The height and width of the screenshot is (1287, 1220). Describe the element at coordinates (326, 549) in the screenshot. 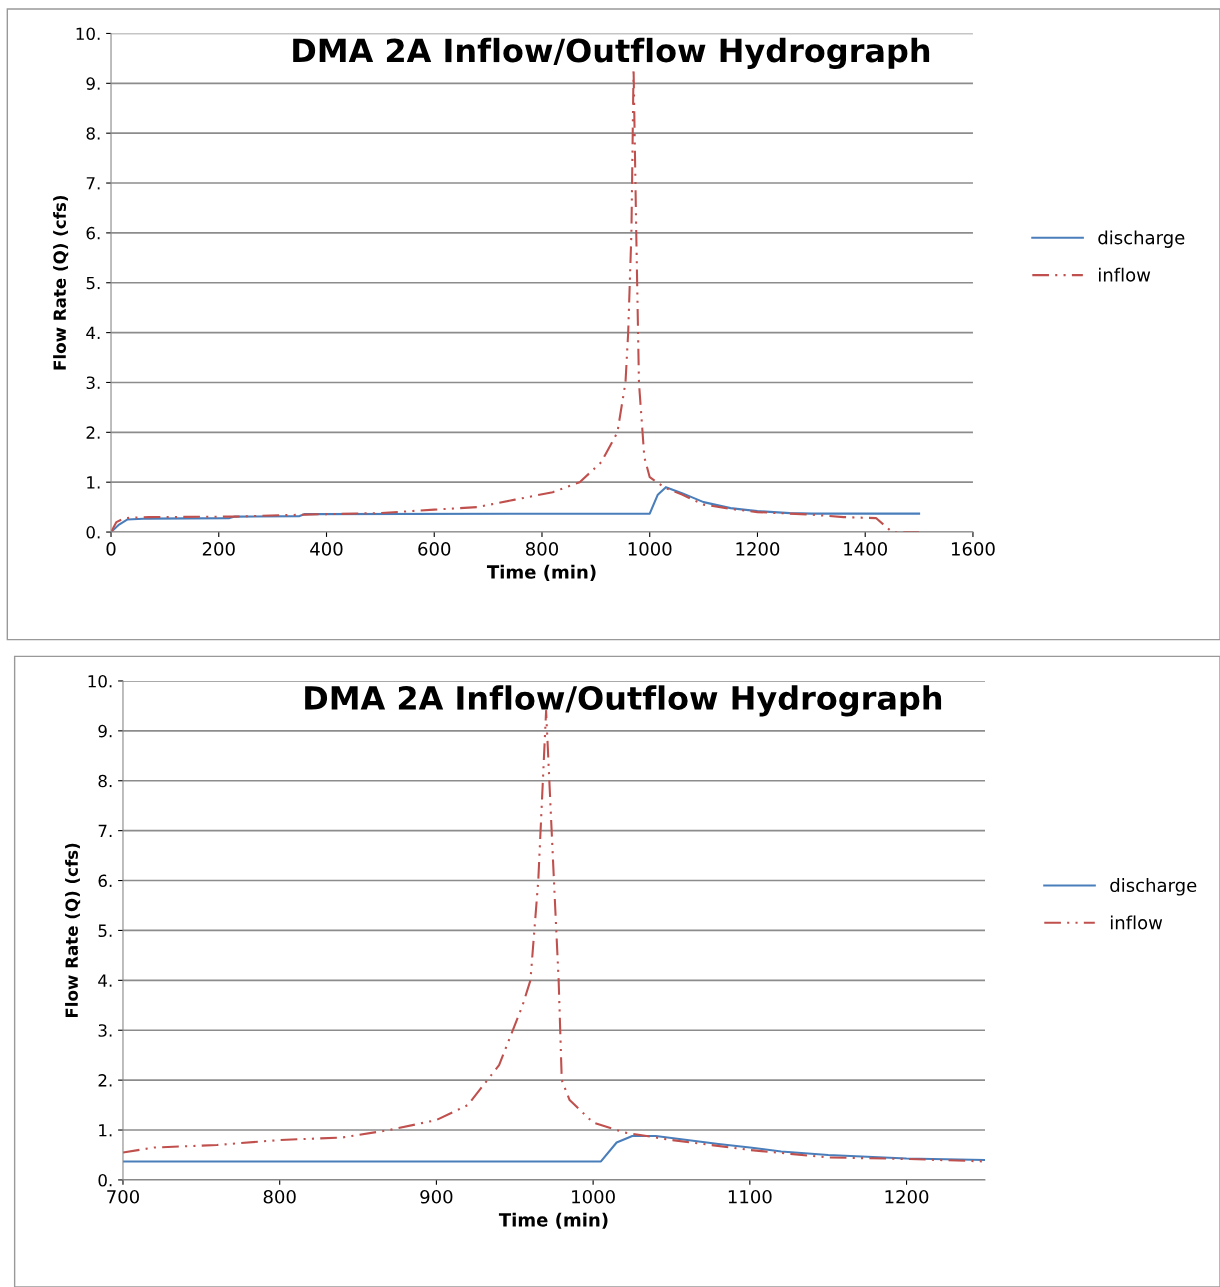

I see `x-tick-label: 400` at that location.